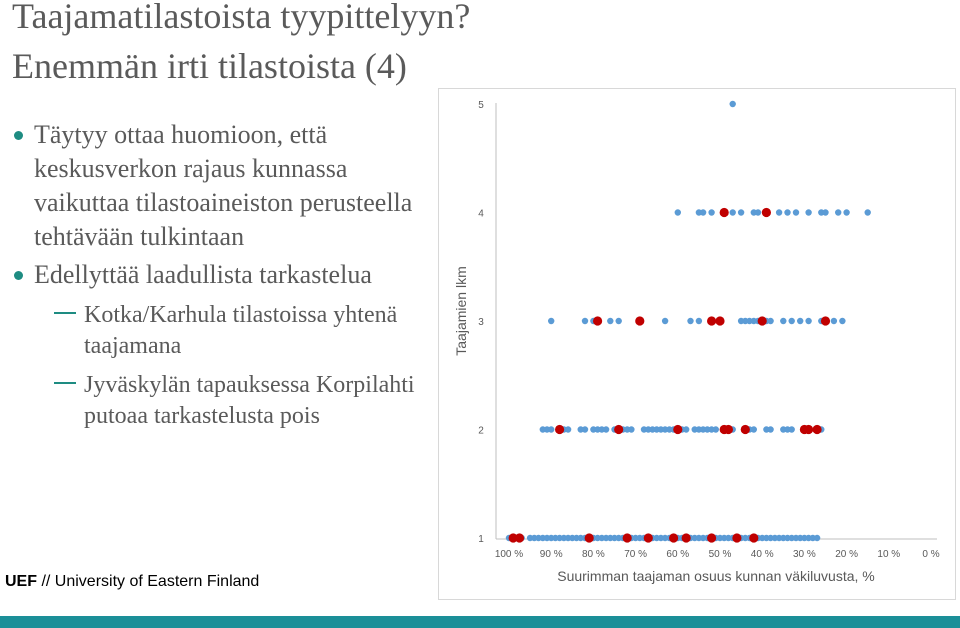  I want to click on footer-text: // University of Eastern Finland, so click(148, 581).